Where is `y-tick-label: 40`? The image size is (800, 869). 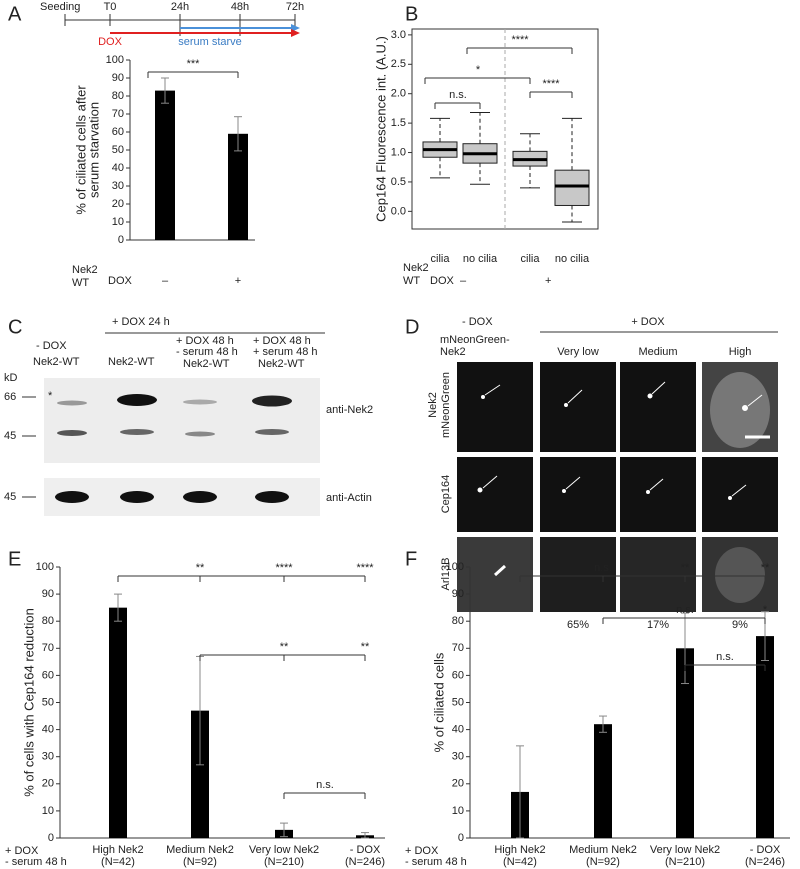 y-tick-label: 40 is located at coordinates (118, 168).